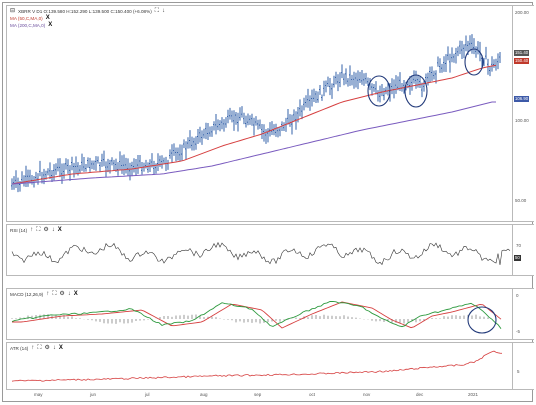 This screenshot has width=536, height=405. I want to click on atr-axis: 5, so click(523, 366).